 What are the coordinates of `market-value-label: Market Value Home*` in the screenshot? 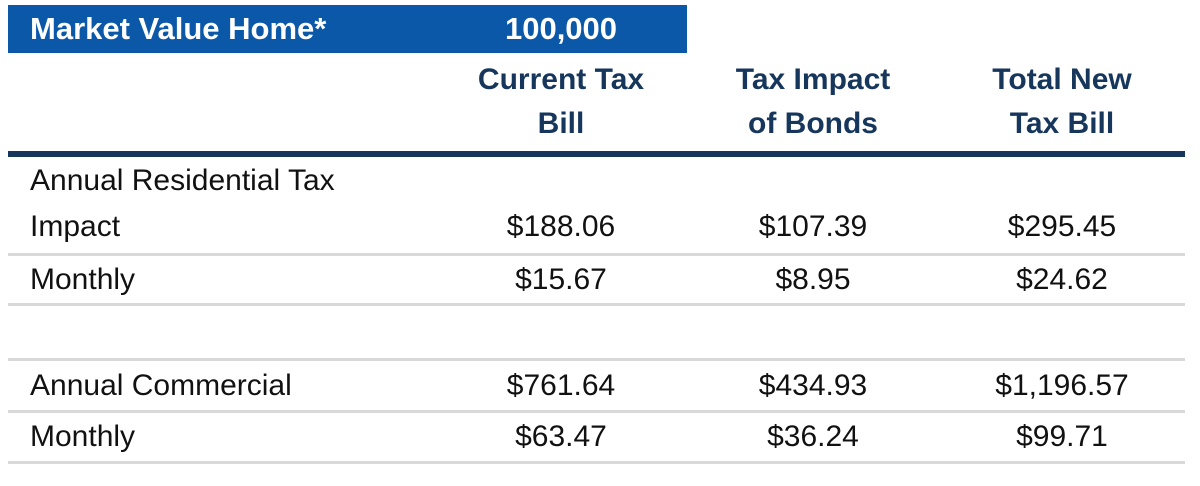 It's located at (178, 28).